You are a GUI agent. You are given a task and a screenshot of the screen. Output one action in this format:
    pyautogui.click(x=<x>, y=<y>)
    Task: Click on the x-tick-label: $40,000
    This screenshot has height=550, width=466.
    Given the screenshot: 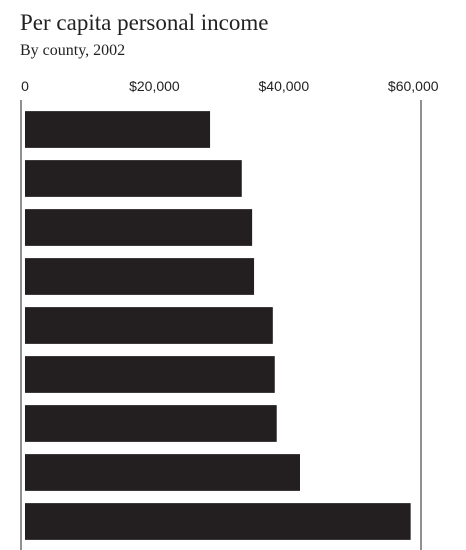 What is the action you would take?
    pyautogui.click(x=284, y=86)
    